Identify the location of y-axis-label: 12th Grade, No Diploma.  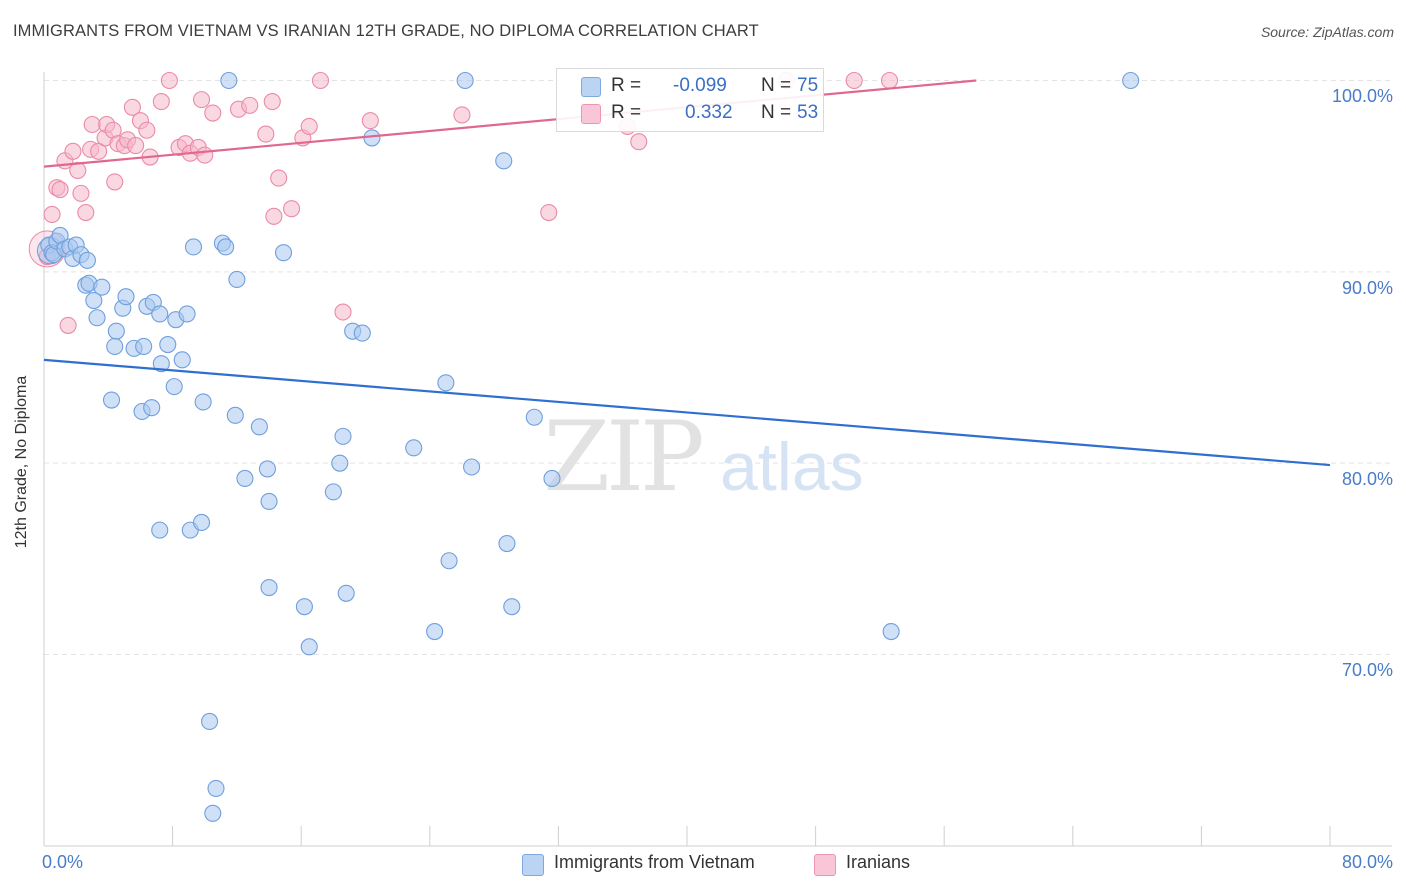
(21, 462).